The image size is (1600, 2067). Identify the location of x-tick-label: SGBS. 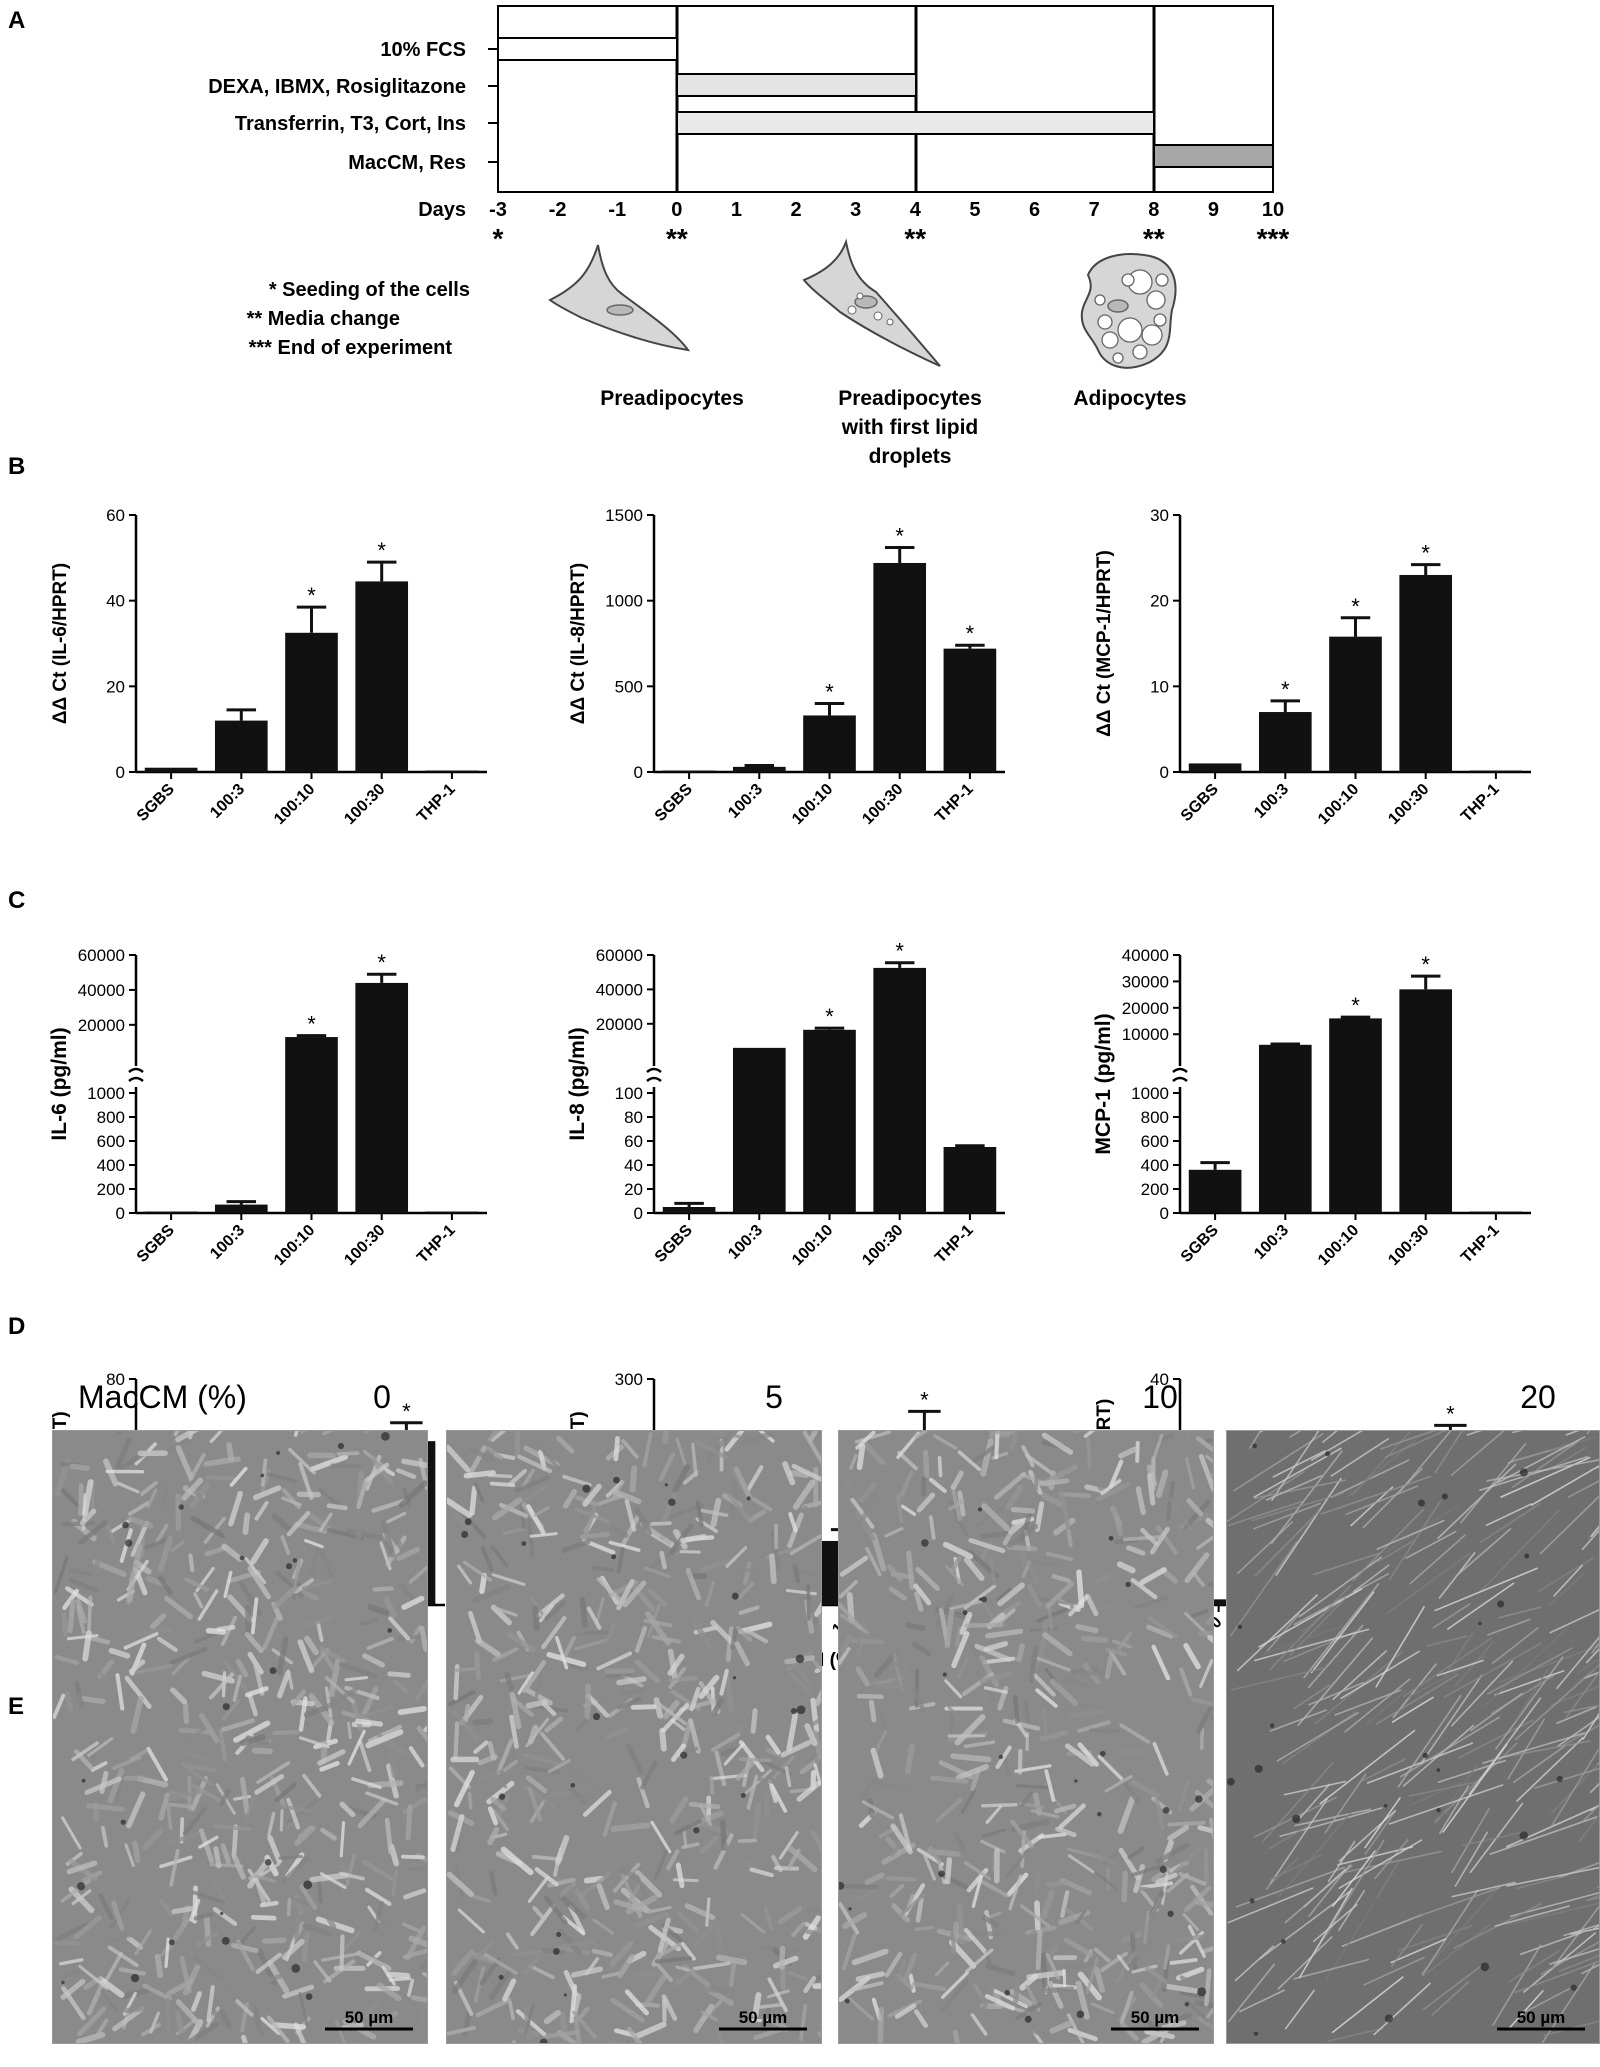
(1200, 803).